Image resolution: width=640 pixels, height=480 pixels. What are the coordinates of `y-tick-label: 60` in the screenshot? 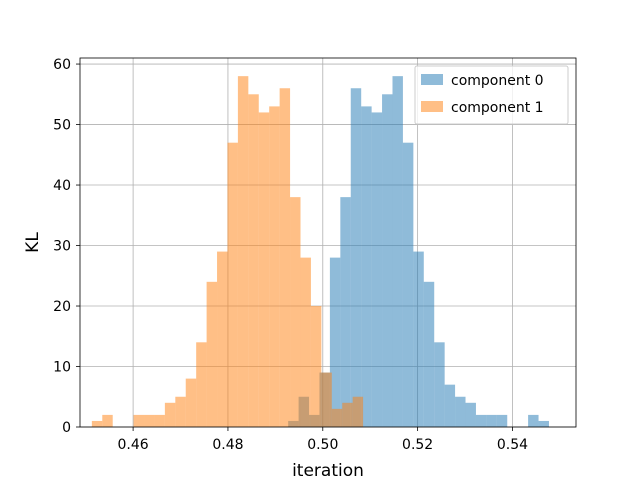 It's located at (62, 65).